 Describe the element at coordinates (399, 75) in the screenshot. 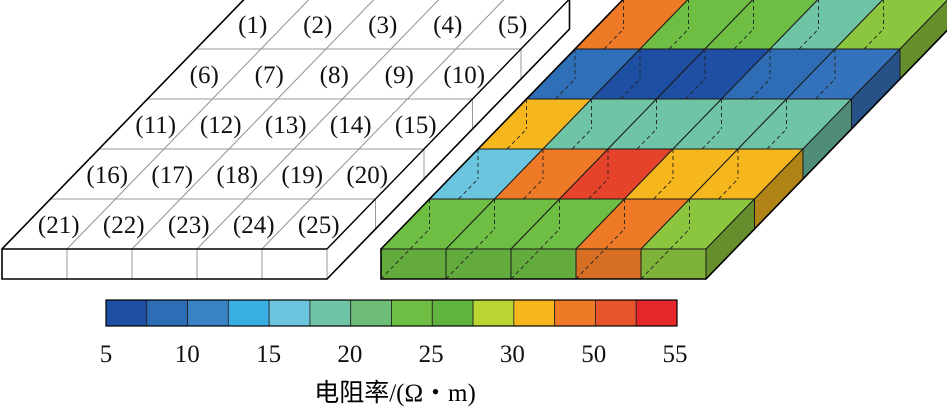

I see `cell-number-label: (9)` at that location.